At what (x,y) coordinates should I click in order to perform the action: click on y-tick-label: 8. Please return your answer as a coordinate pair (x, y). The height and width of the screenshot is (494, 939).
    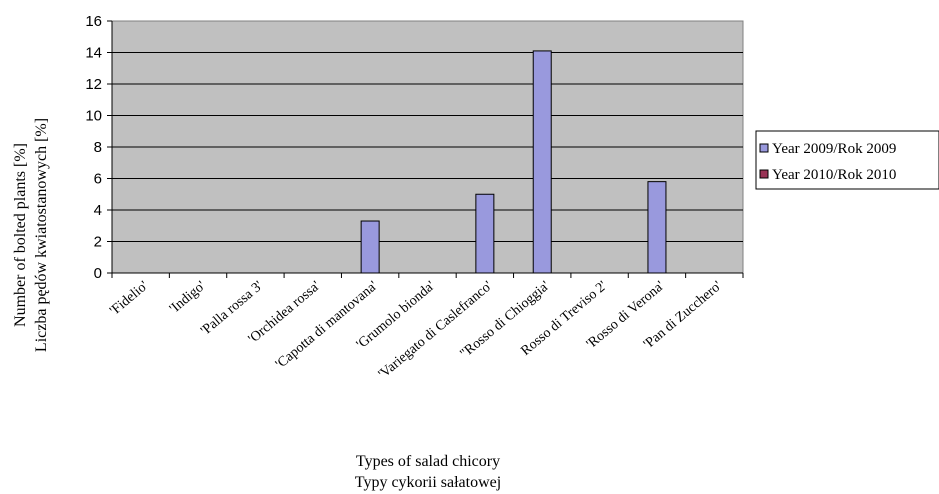
    Looking at the image, I should click on (98, 147).